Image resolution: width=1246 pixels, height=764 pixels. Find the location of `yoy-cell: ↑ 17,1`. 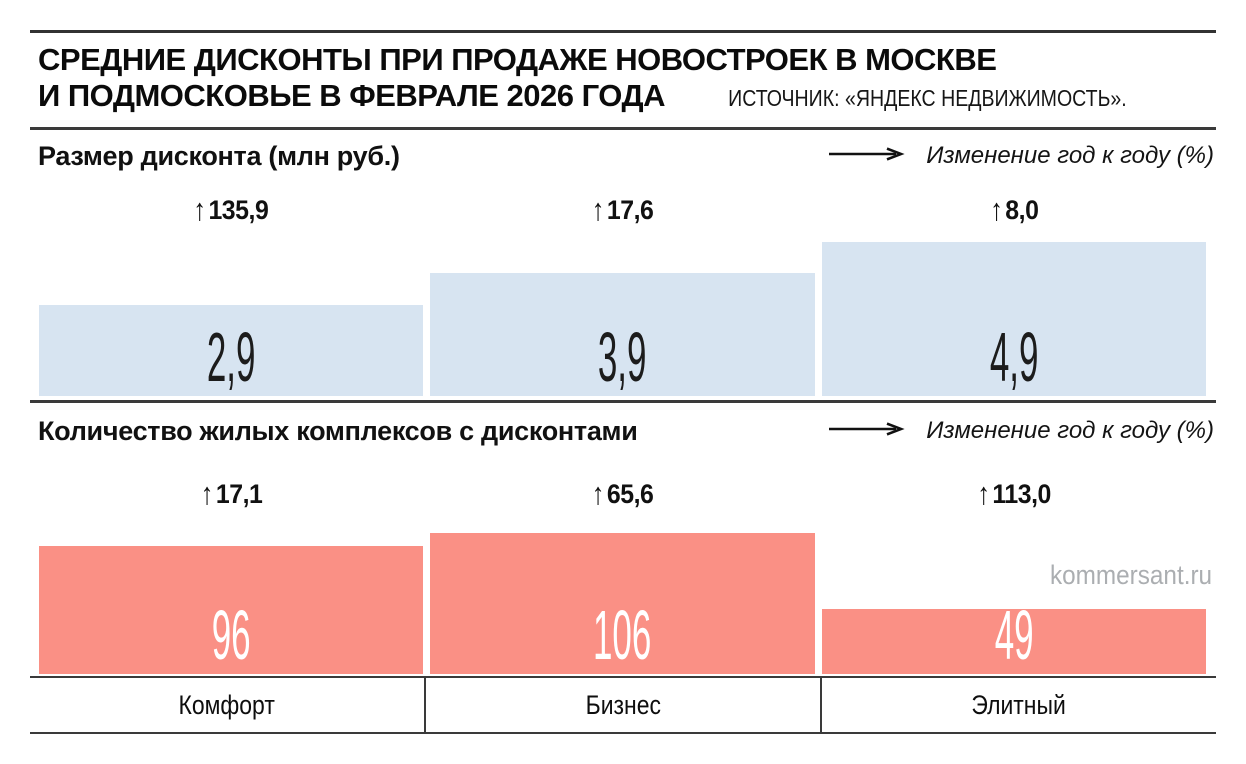

yoy-cell: ↑ 17,1 is located at coordinates (231, 493).